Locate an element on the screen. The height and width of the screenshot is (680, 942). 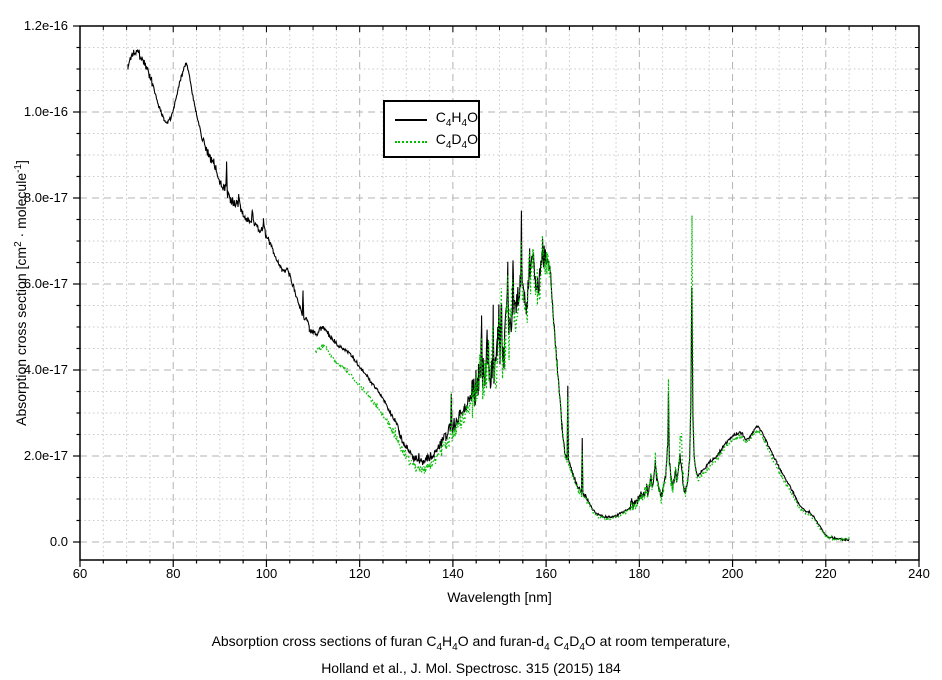
y-tick-label: 1.2e-16 is located at coordinates (45, 25).